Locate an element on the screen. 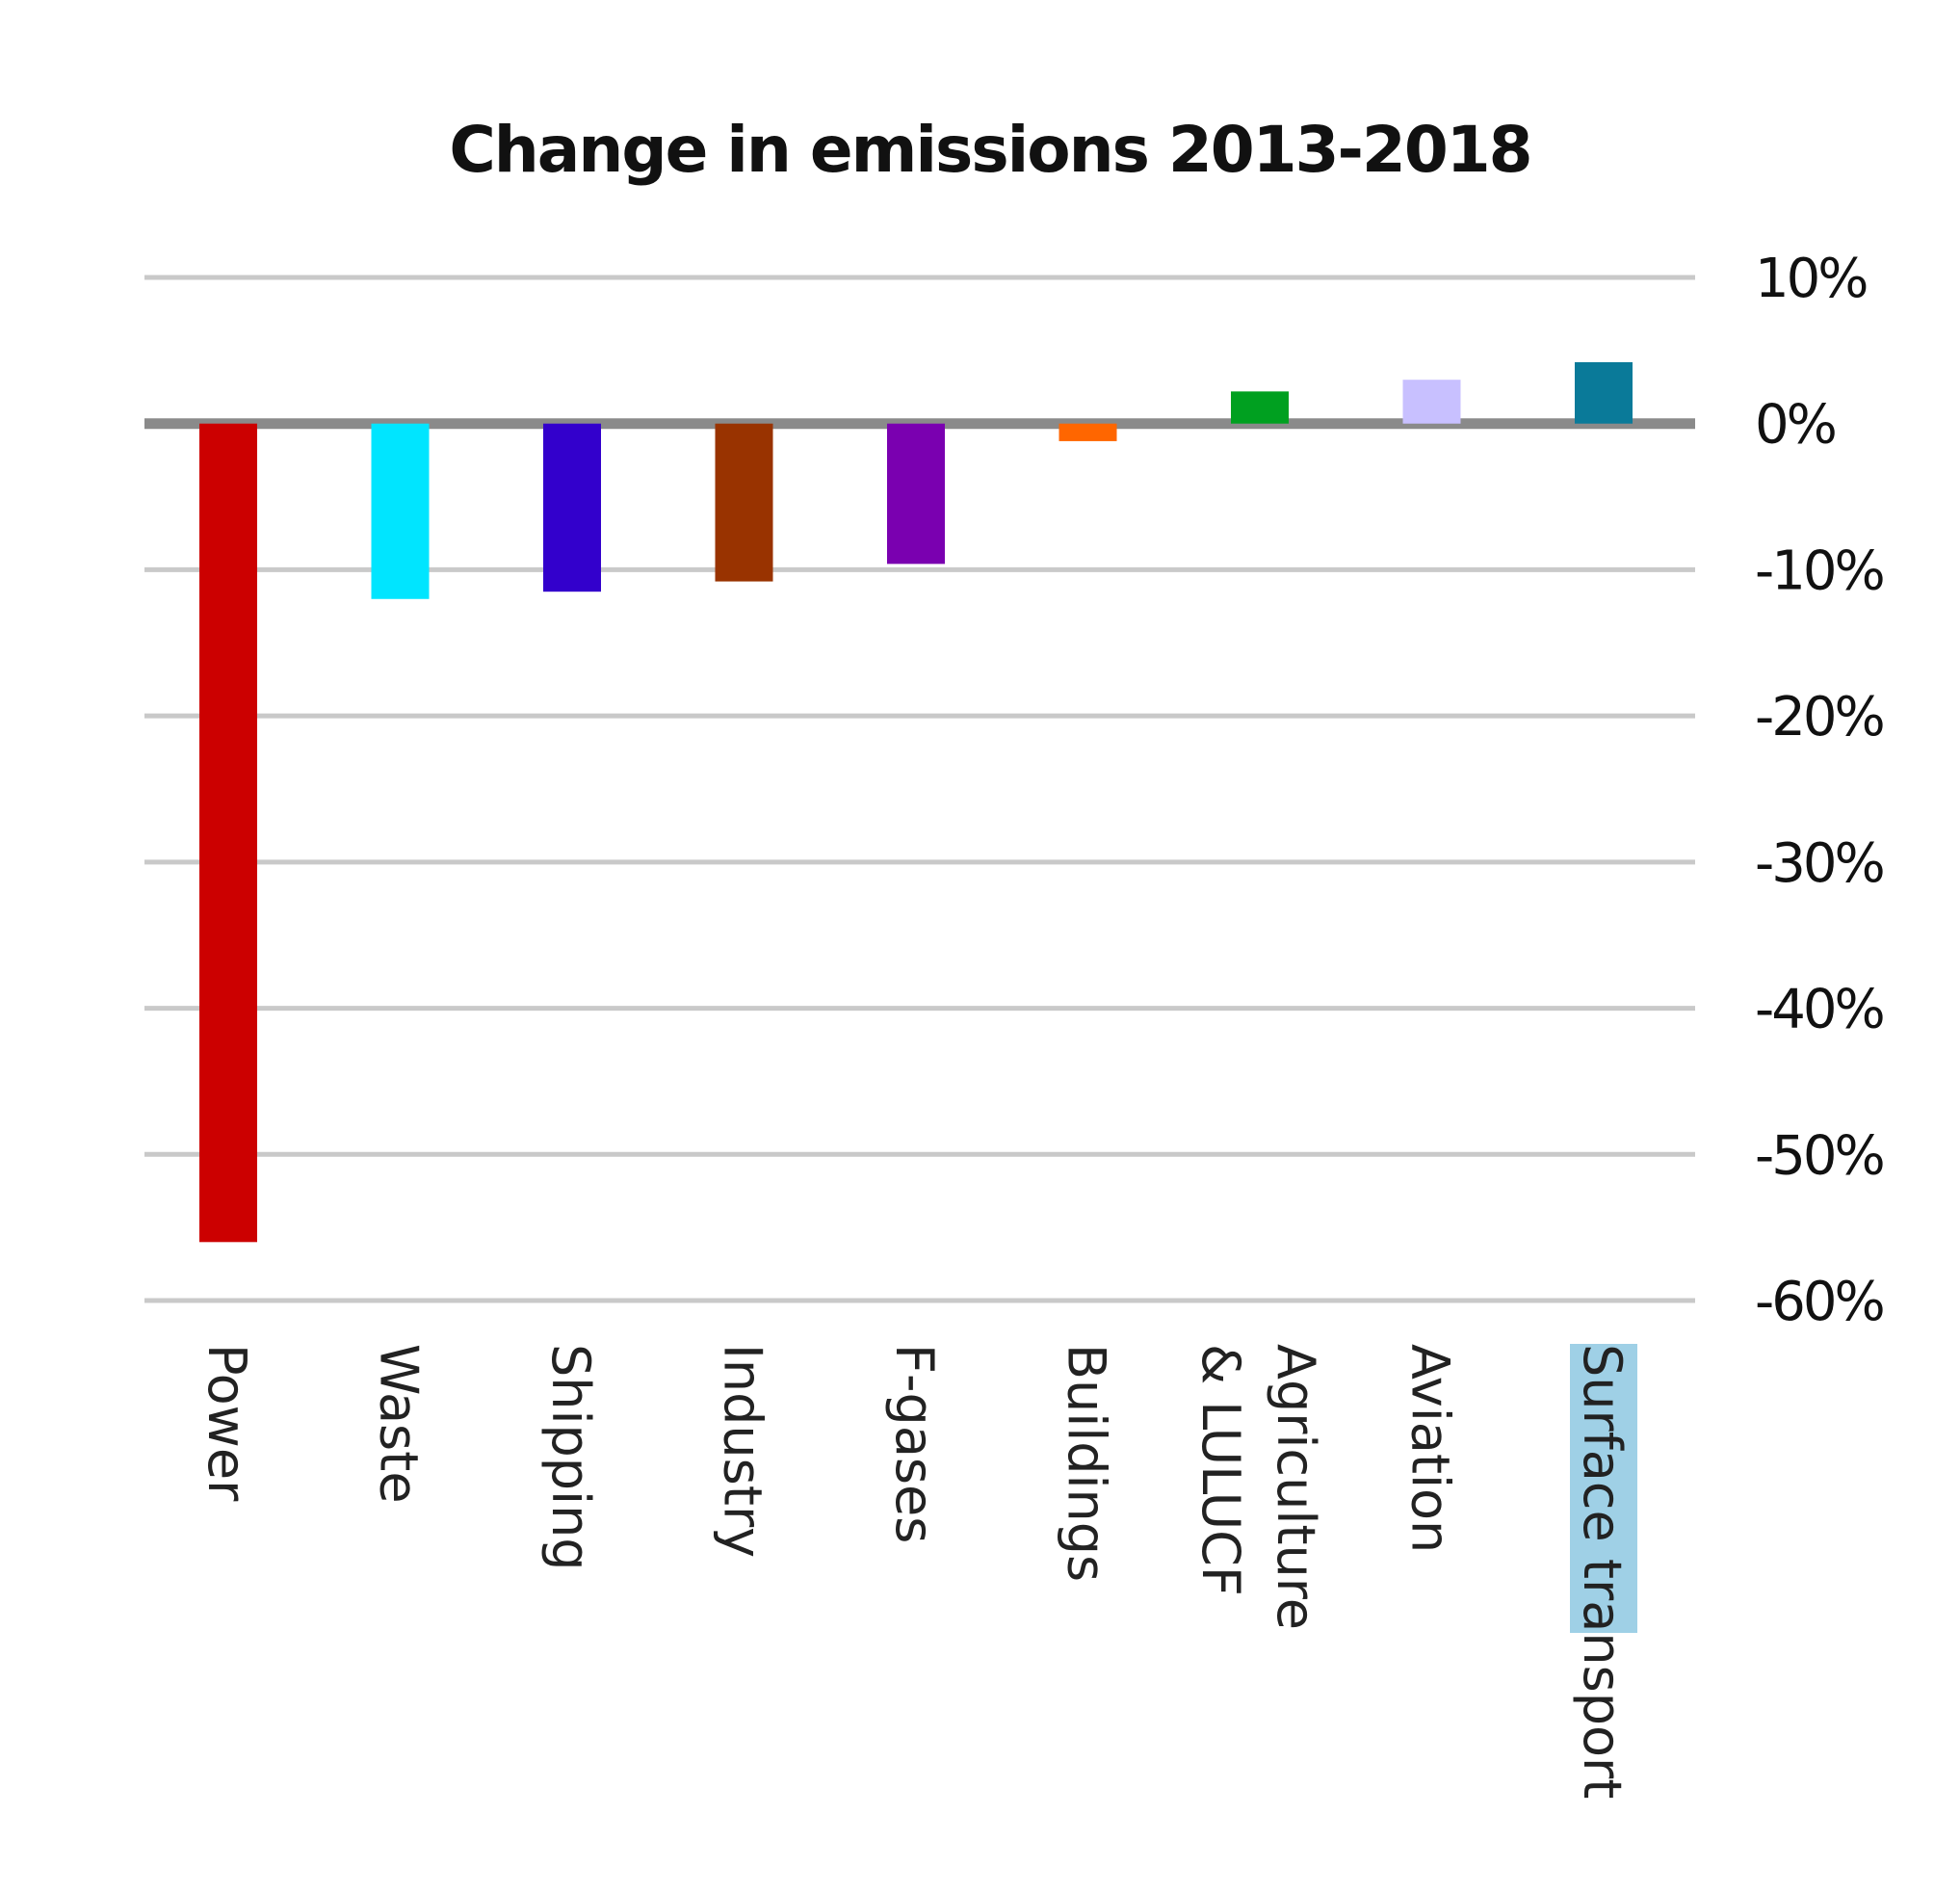  category-label-text: Waste is located at coordinates (399, 1424).